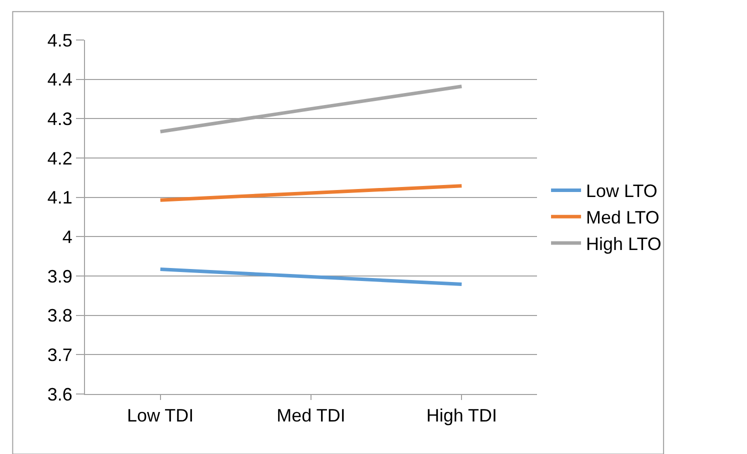  What do you see at coordinates (67, 236) in the screenshot?
I see `y-tick-label: 4` at bounding box center [67, 236].